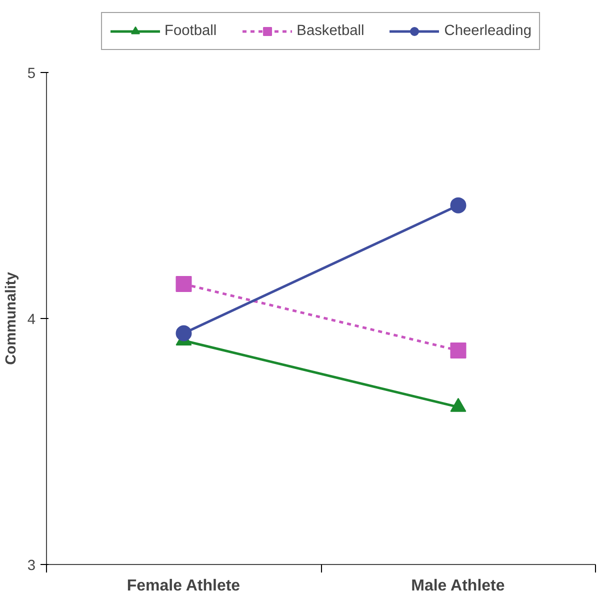 This screenshot has width=604, height=608. What do you see at coordinates (11, 318) in the screenshot?
I see `y-axis-title: Communality` at bounding box center [11, 318].